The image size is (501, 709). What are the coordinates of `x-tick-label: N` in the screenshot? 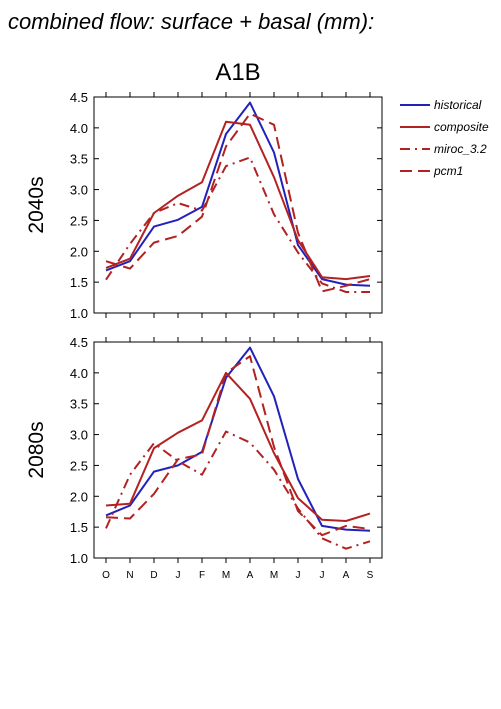 It's located at (129, 575).